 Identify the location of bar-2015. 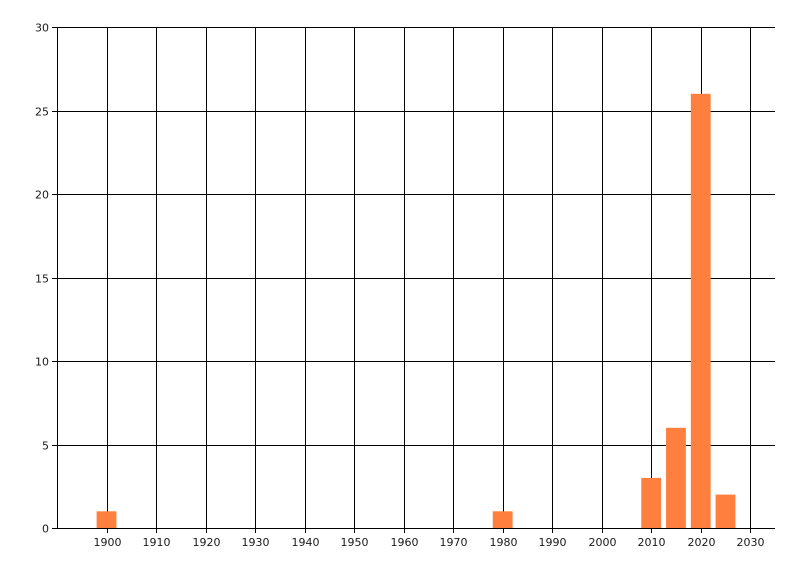
(676, 477).